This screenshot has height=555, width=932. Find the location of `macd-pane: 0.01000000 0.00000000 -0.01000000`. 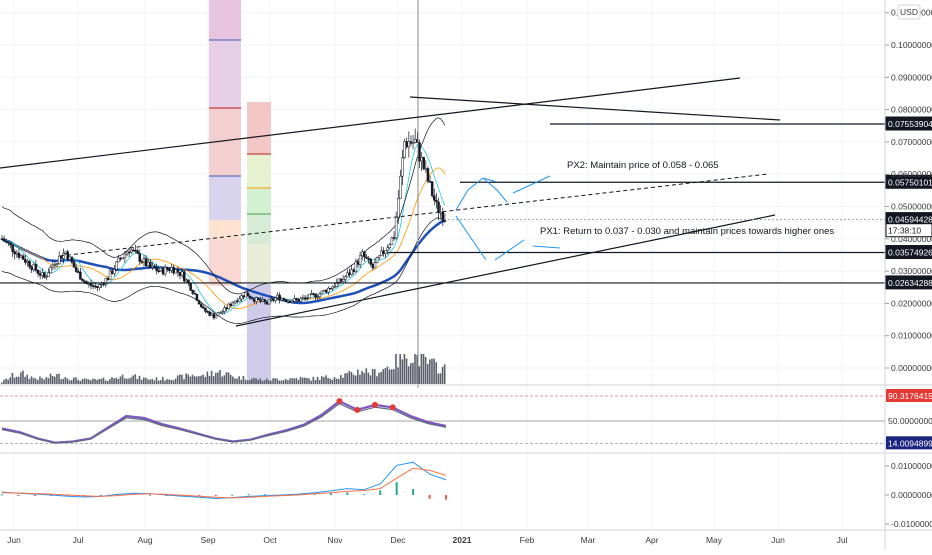

macd-pane: 0.01000000 0.00000000 -0.01000000 is located at coordinates (466, 495).